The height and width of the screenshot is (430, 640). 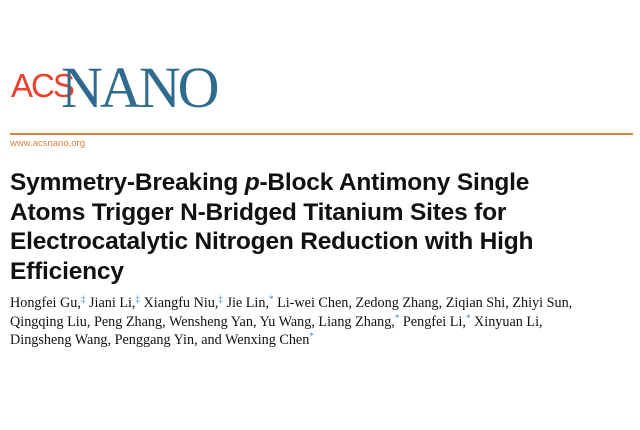 I want to click on author-name: Qingqing Liu,, so click(x=50, y=321).